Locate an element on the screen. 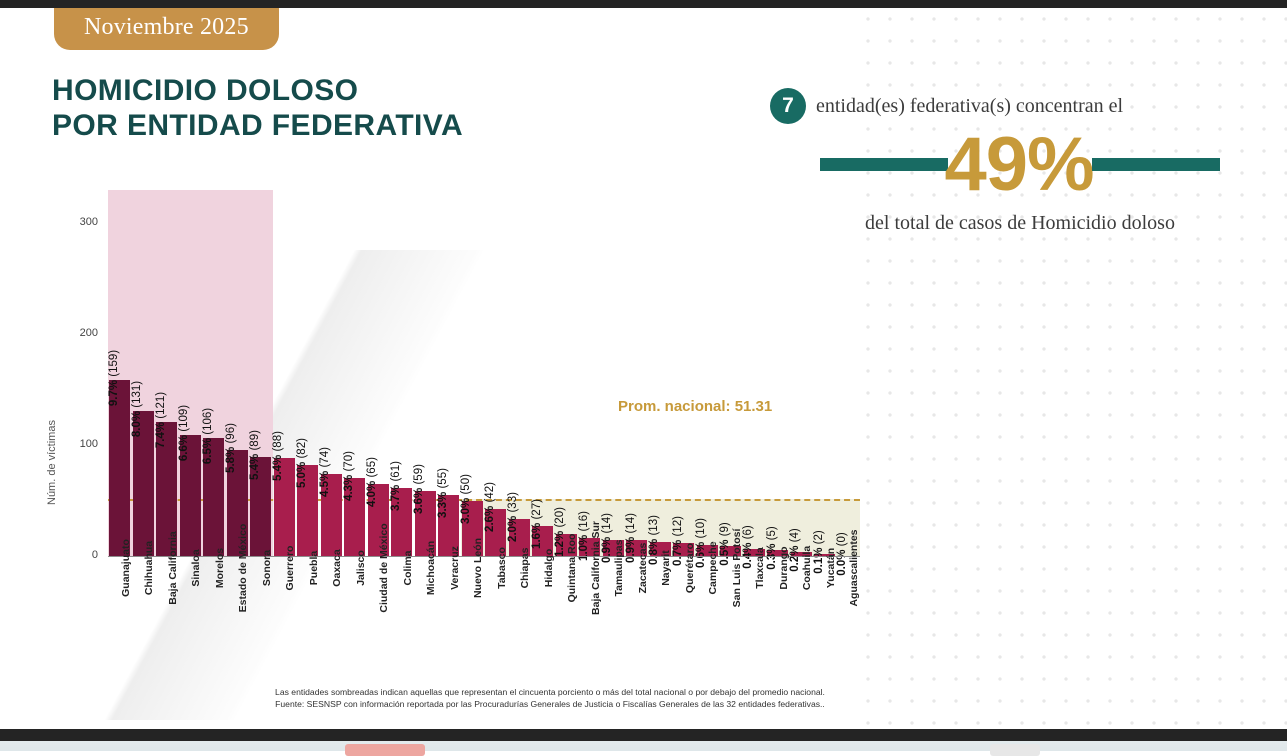 Image resolution: width=1287 pixels, height=756 pixels. bar: 4.0% (65) is located at coordinates (377, 506).